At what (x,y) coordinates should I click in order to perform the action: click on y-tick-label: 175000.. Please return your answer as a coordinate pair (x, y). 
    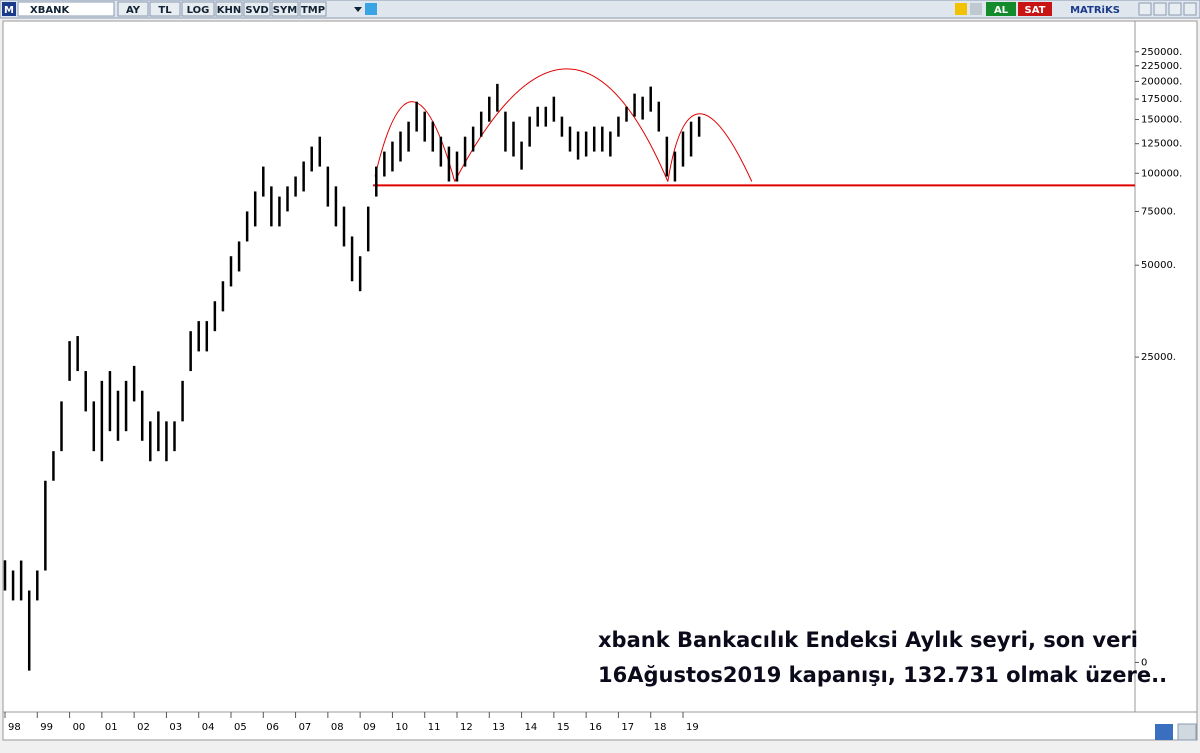
    Looking at the image, I should click on (1161, 99).